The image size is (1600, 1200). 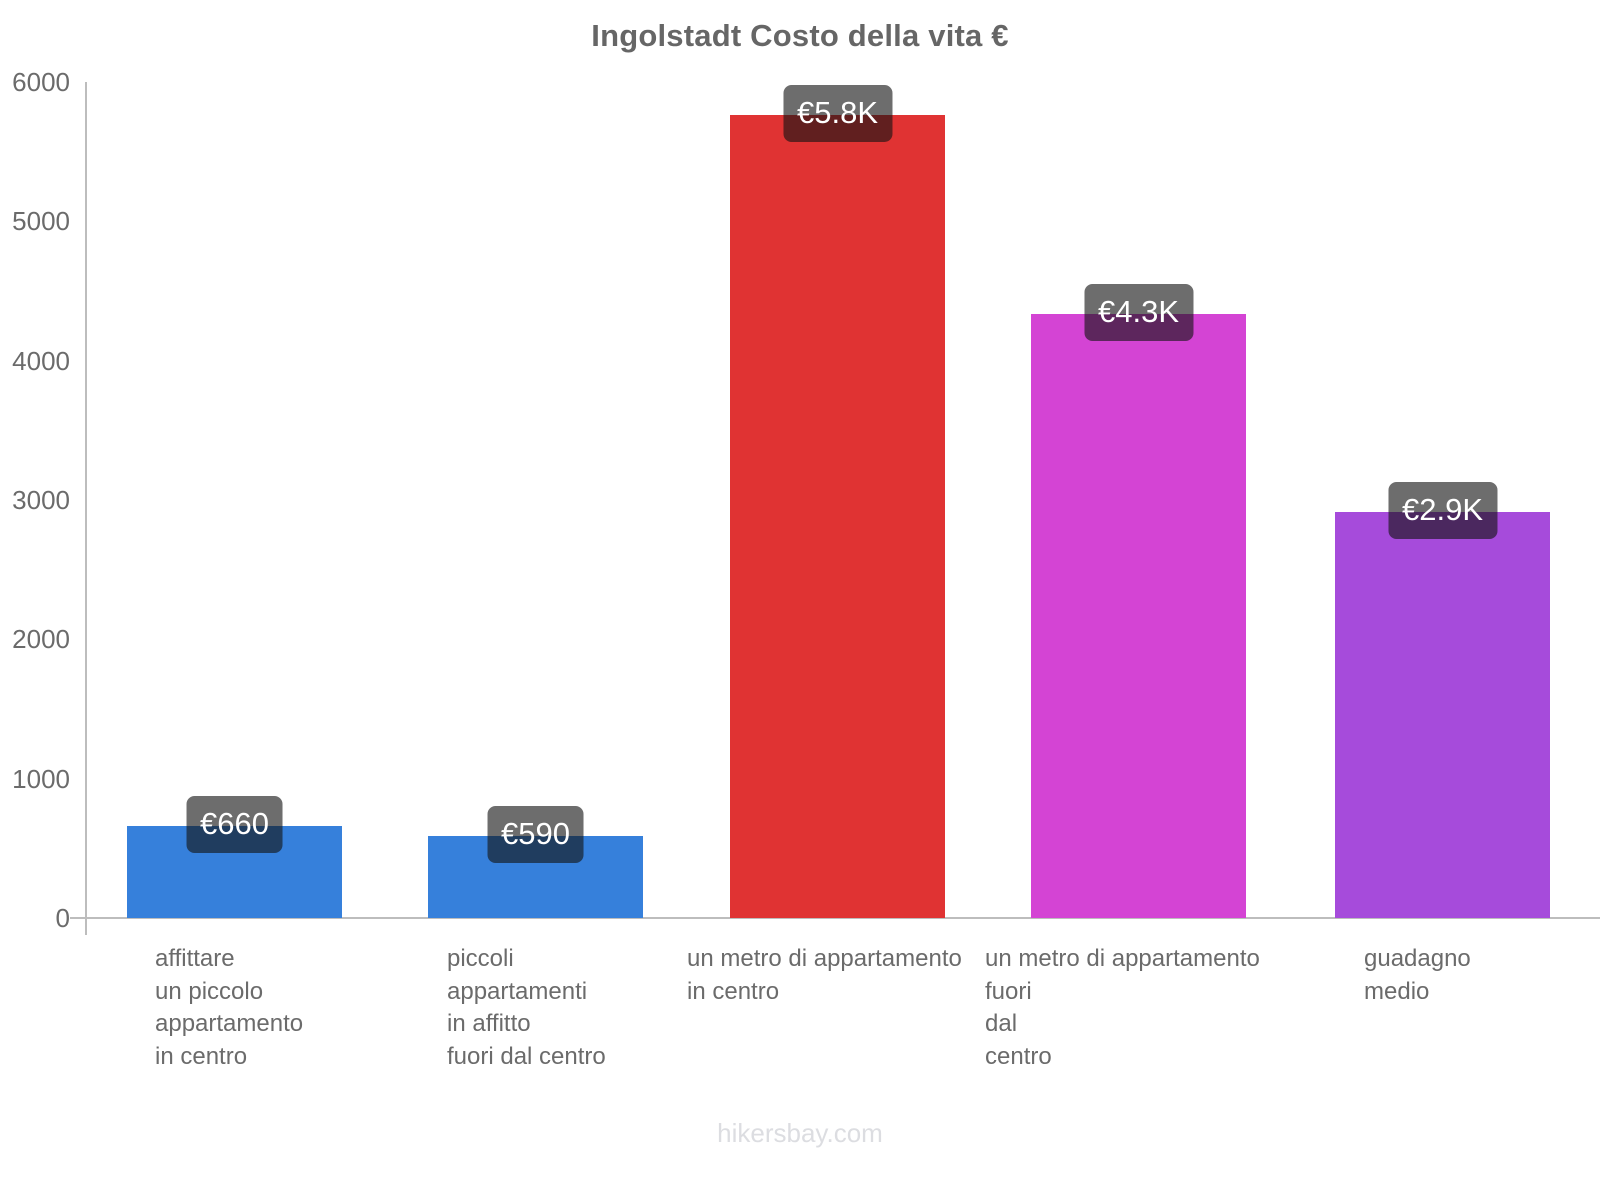 What do you see at coordinates (1397, 991) in the screenshot?
I see `x-axis-label-line: medio` at bounding box center [1397, 991].